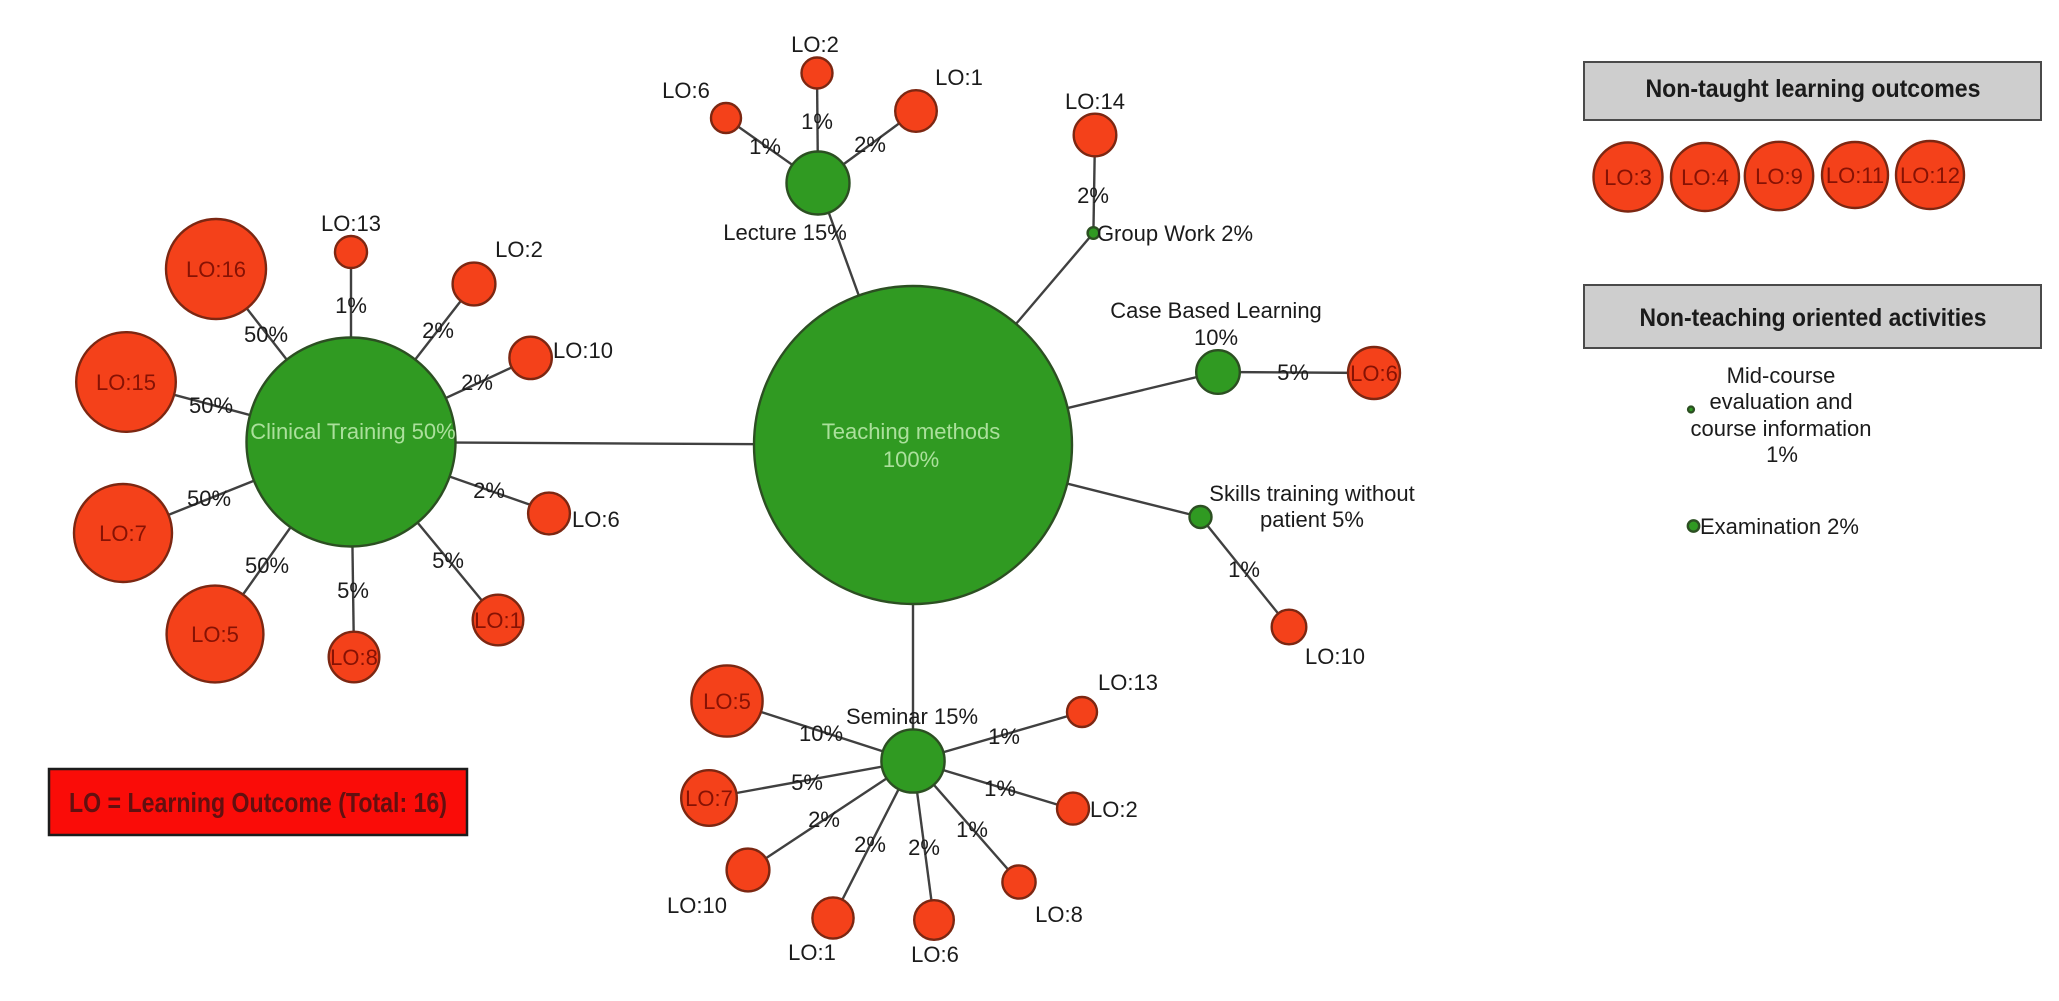  What do you see at coordinates (258, 802) in the screenshot?
I see `svg-text:LO = Learning Outcome (Total:: LO = Learning Outcome (Total: 16)` at bounding box center [258, 802].